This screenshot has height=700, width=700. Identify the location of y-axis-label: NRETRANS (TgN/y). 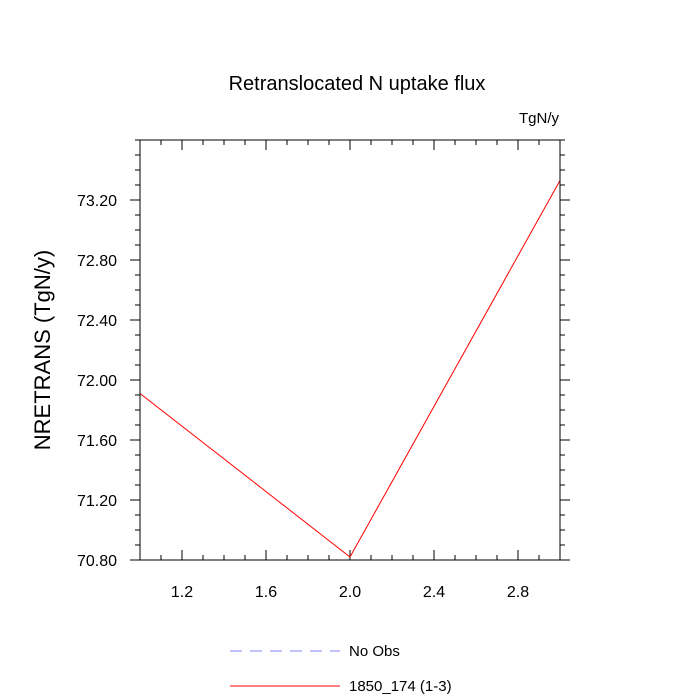
(42, 350).